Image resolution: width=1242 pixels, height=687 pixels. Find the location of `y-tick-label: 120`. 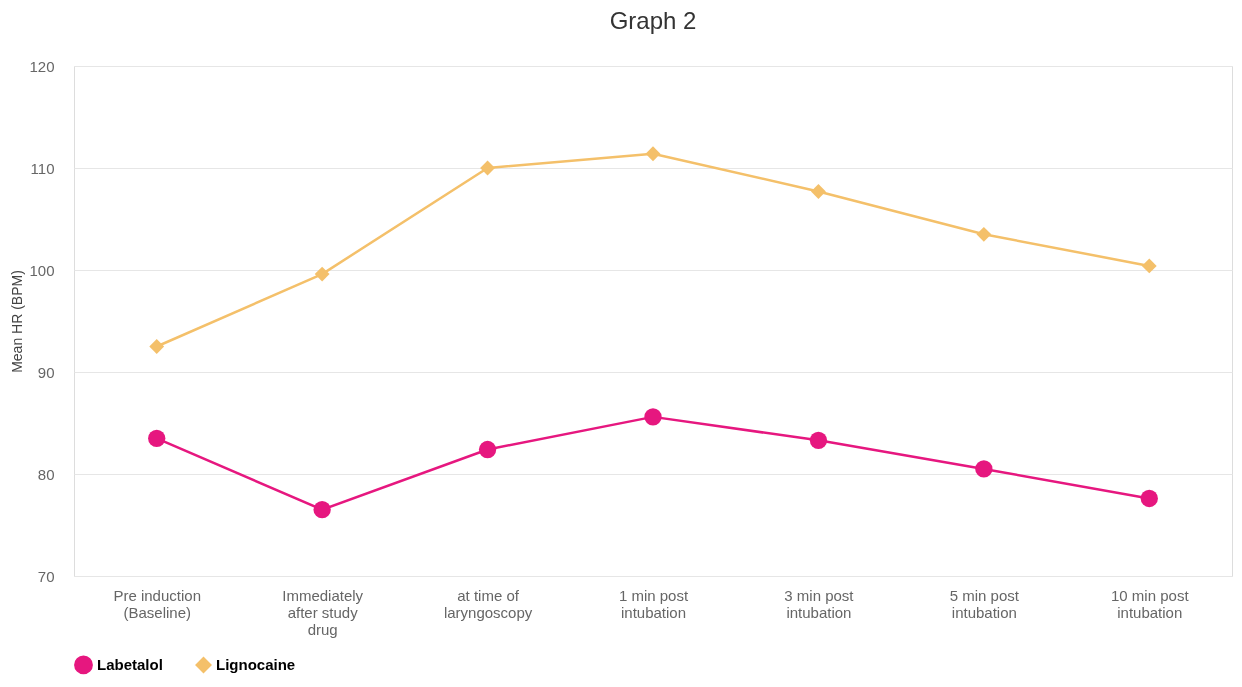

y-tick-label: 120 is located at coordinates (42, 66).